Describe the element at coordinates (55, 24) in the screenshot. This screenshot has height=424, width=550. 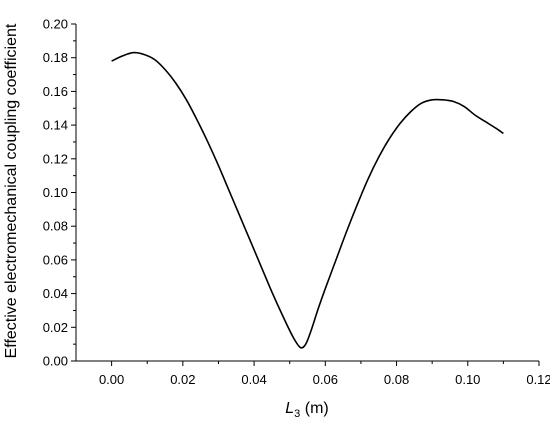
I see `y-tick-label: 0.20` at that location.